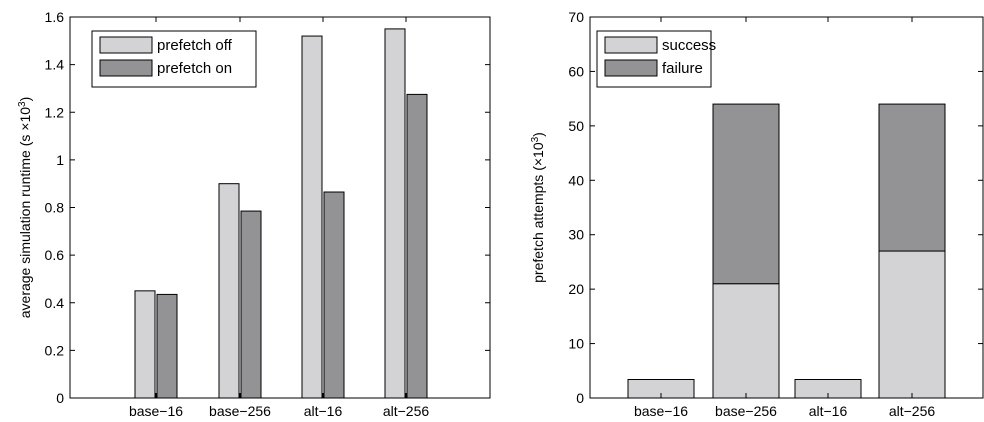 This screenshot has width=984, height=422. Describe the element at coordinates (55, 255) in the screenshot. I see `y-tick-label: 0.6` at that location.